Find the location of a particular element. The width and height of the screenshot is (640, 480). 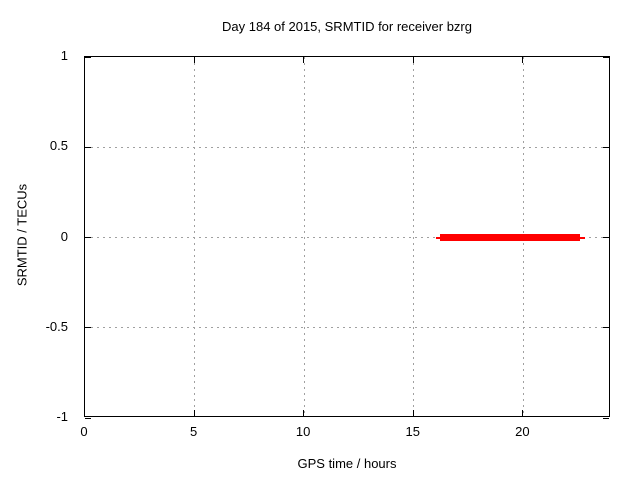

x-tick-label: 5 is located at coordinates (193, 431).